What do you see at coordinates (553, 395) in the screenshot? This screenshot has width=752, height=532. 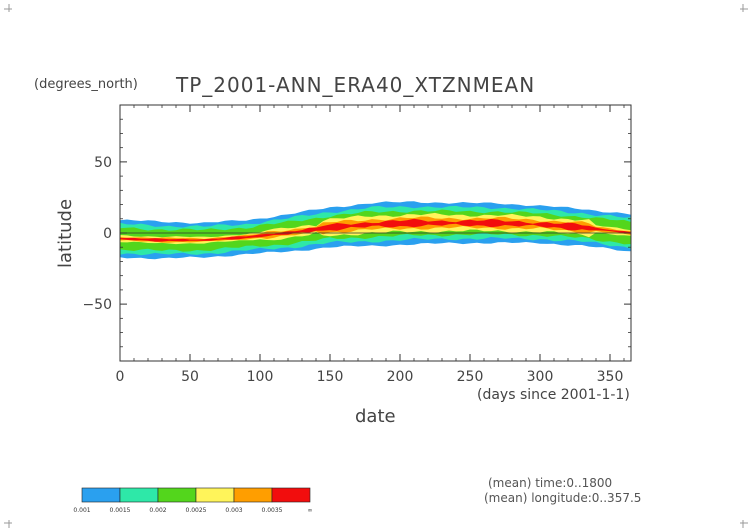 I see `x-axis-units: (days since 2001-1-1)` at bounding box center [553, 395].